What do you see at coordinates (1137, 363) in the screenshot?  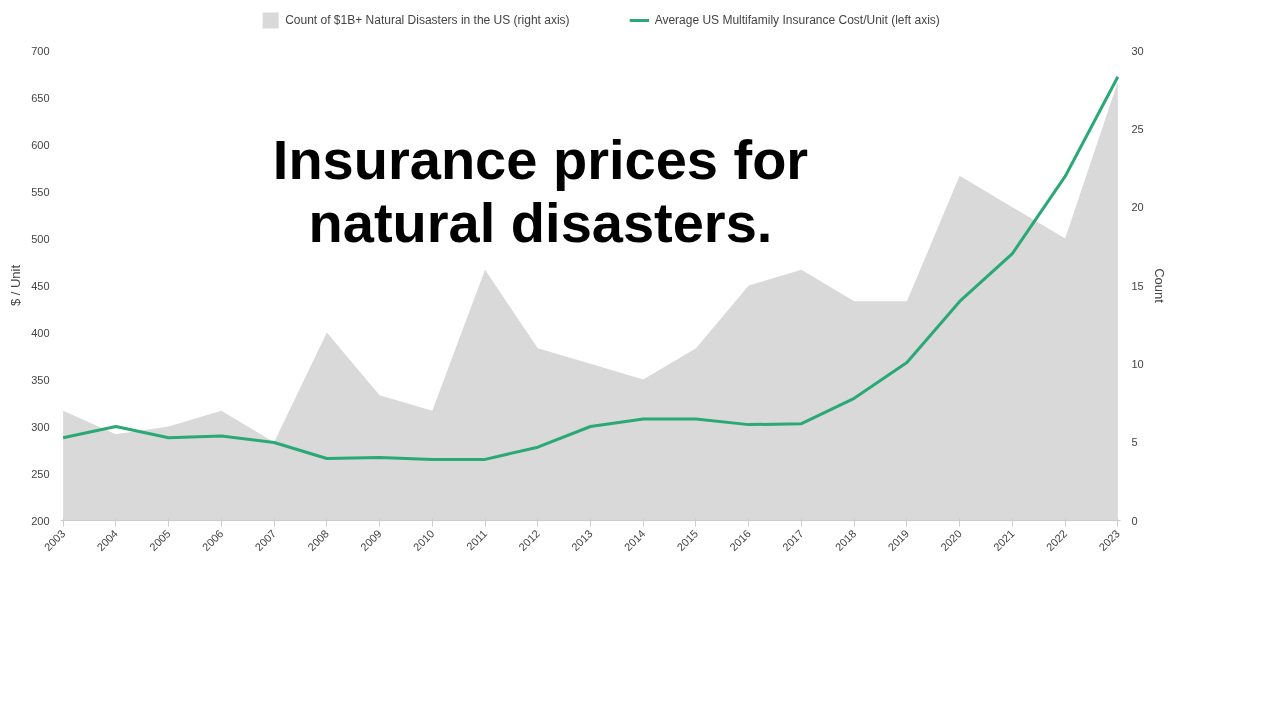 I see `y2-tick-label: 10` at bounding box center [1137, 363].